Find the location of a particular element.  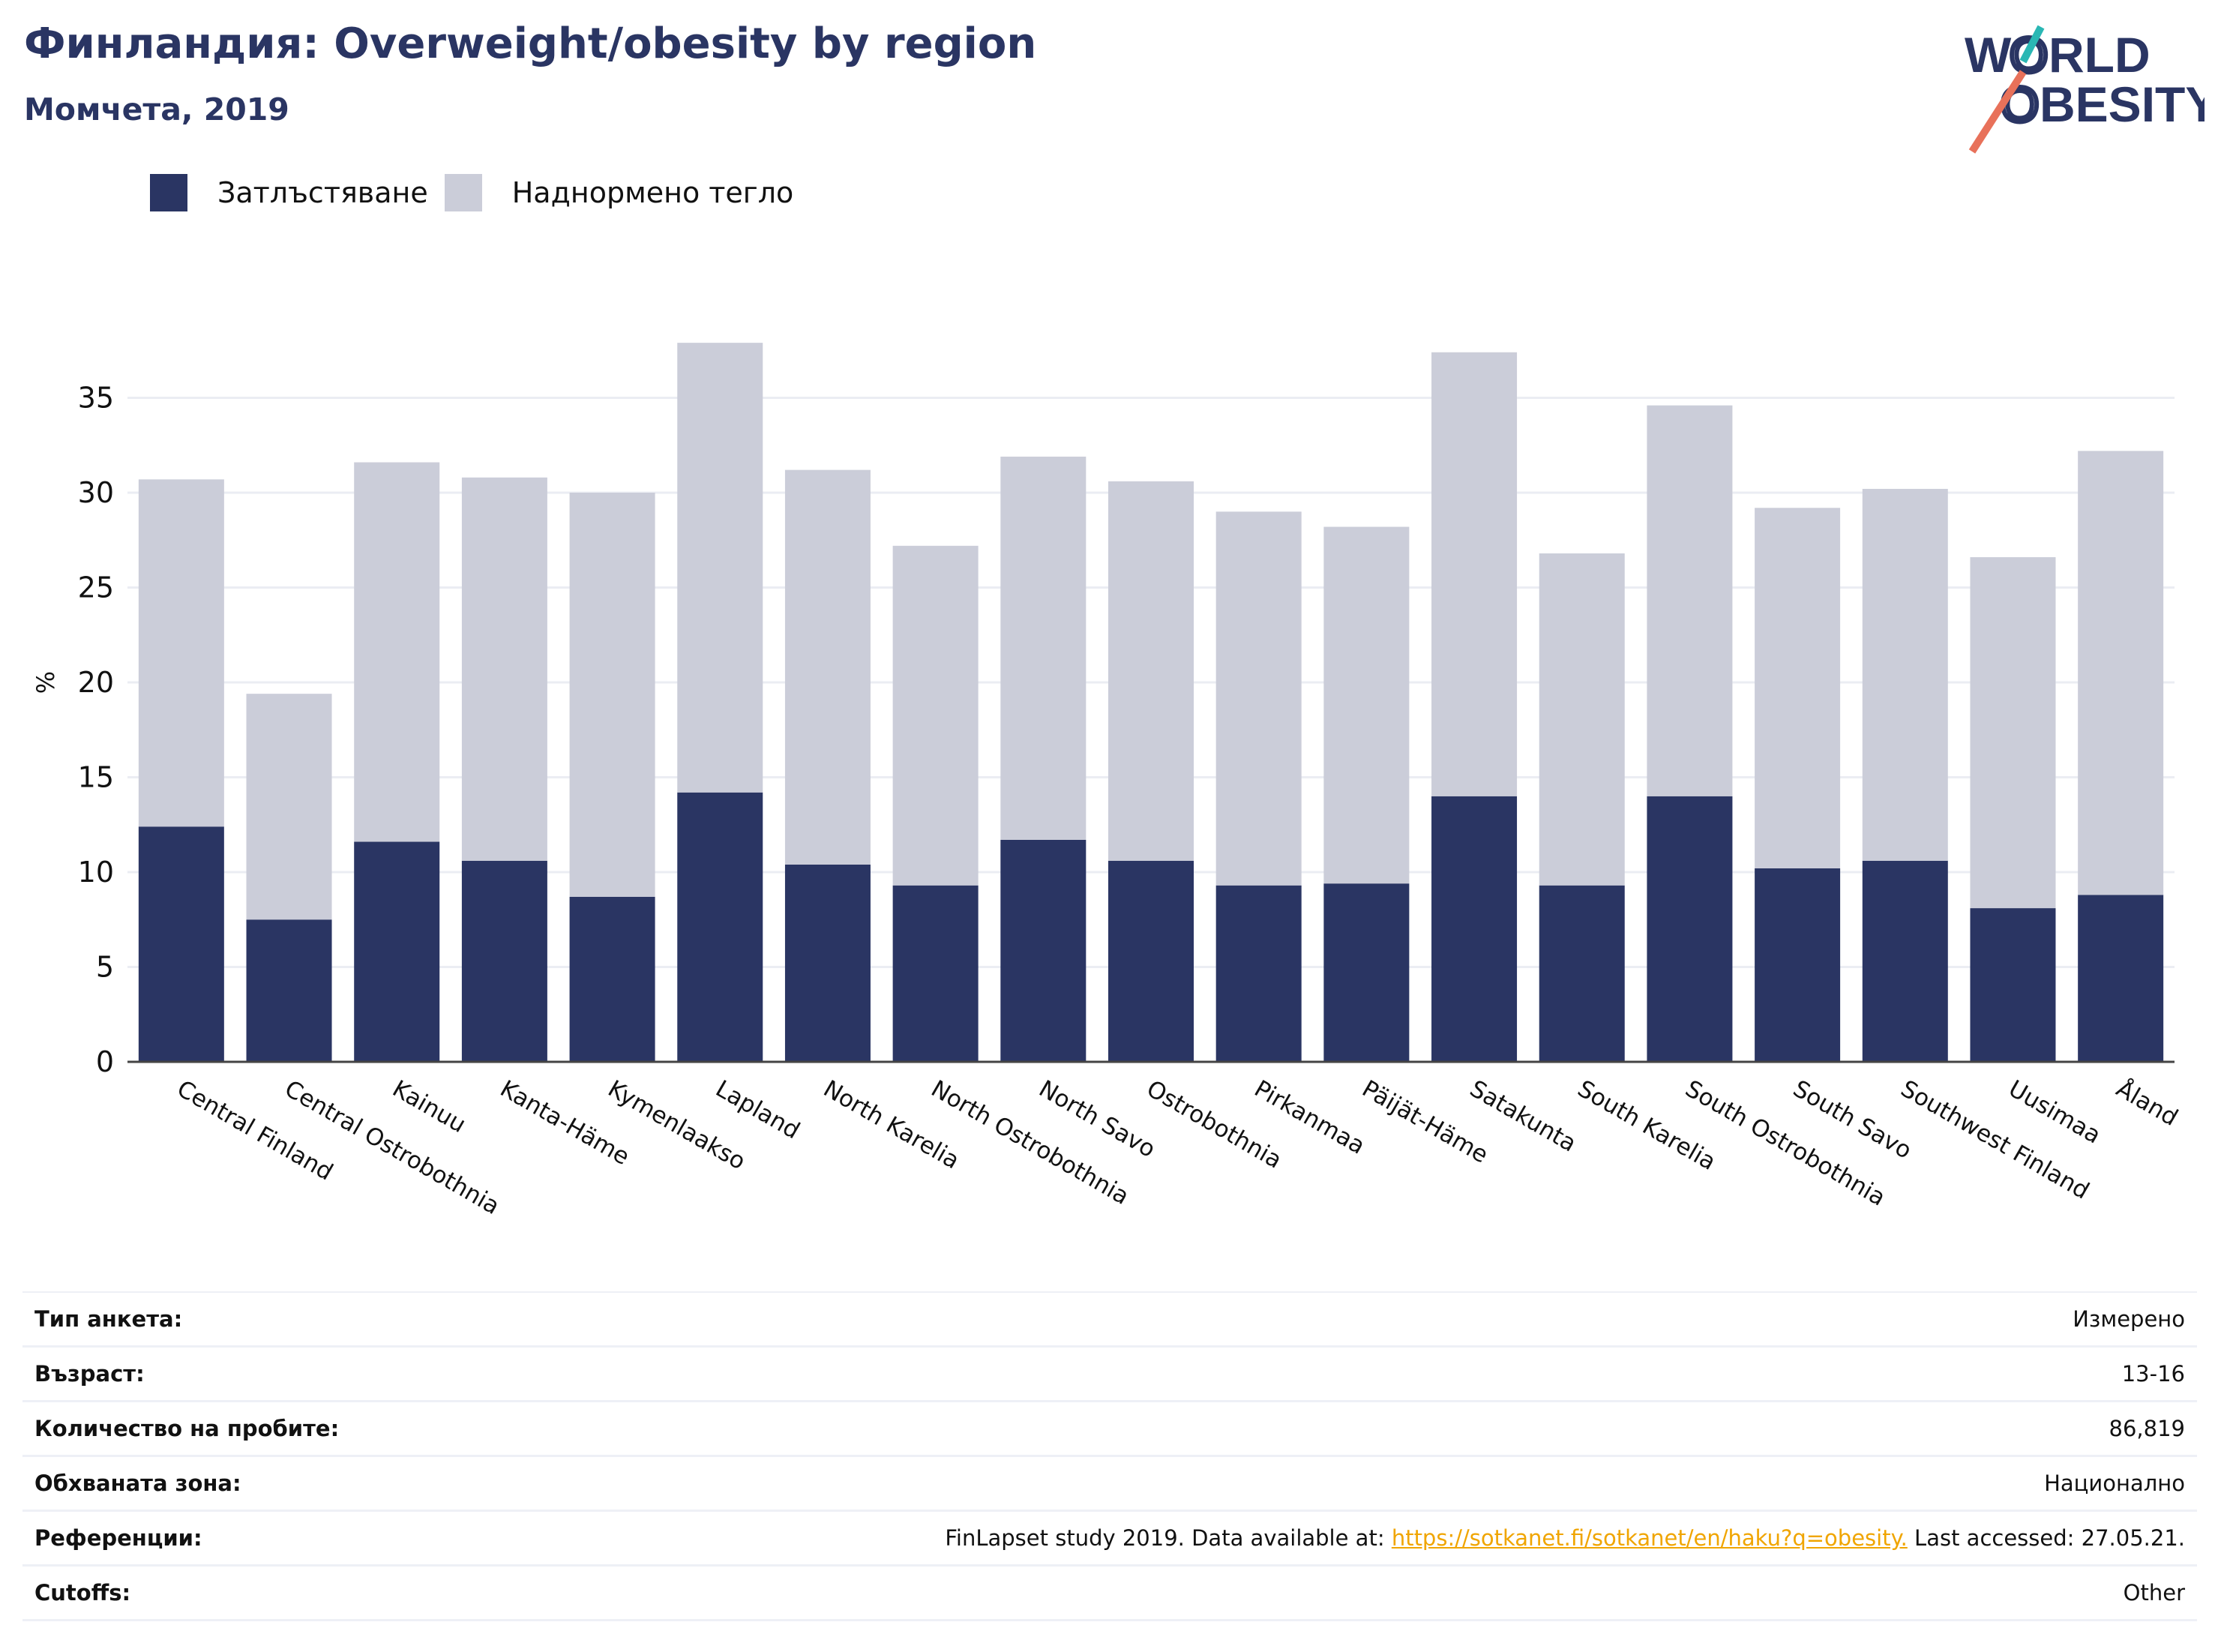

y-tick-label: 30 is located at coordinates (96, 493).